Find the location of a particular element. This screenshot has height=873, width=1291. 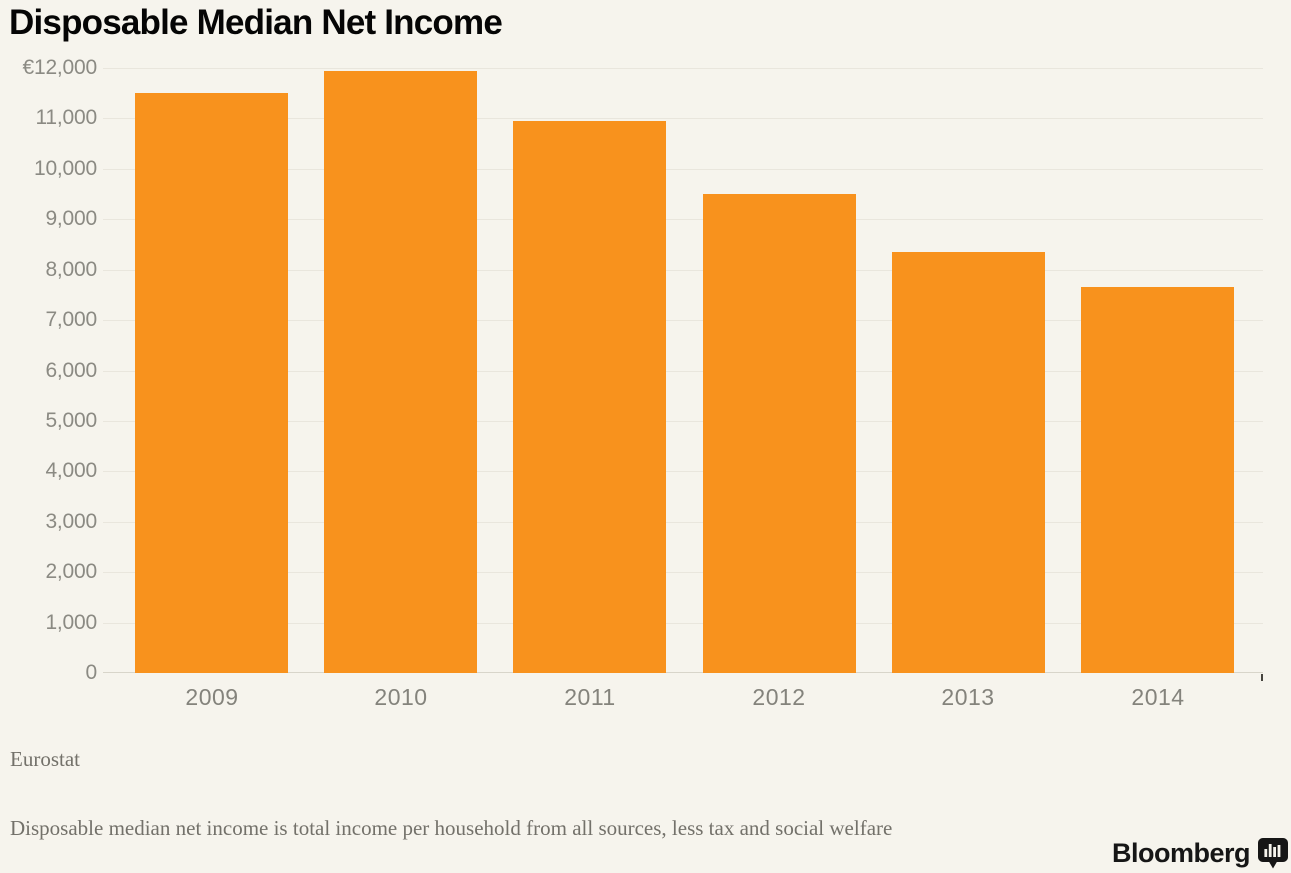

x-tick-label-2009: 2009 is located at coordinates (212, 697).